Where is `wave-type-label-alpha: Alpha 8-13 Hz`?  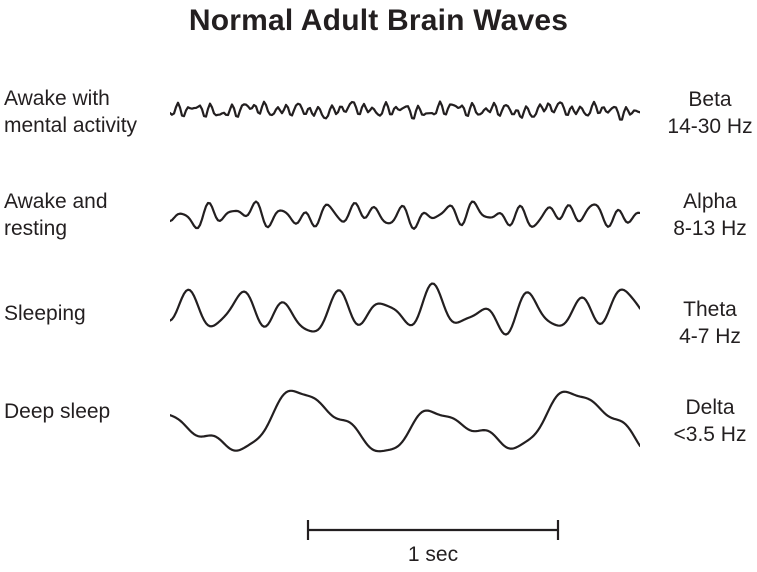 wave-type-label-alpha: Alpha 8-13 Hz is located at coordinates (704, 215).